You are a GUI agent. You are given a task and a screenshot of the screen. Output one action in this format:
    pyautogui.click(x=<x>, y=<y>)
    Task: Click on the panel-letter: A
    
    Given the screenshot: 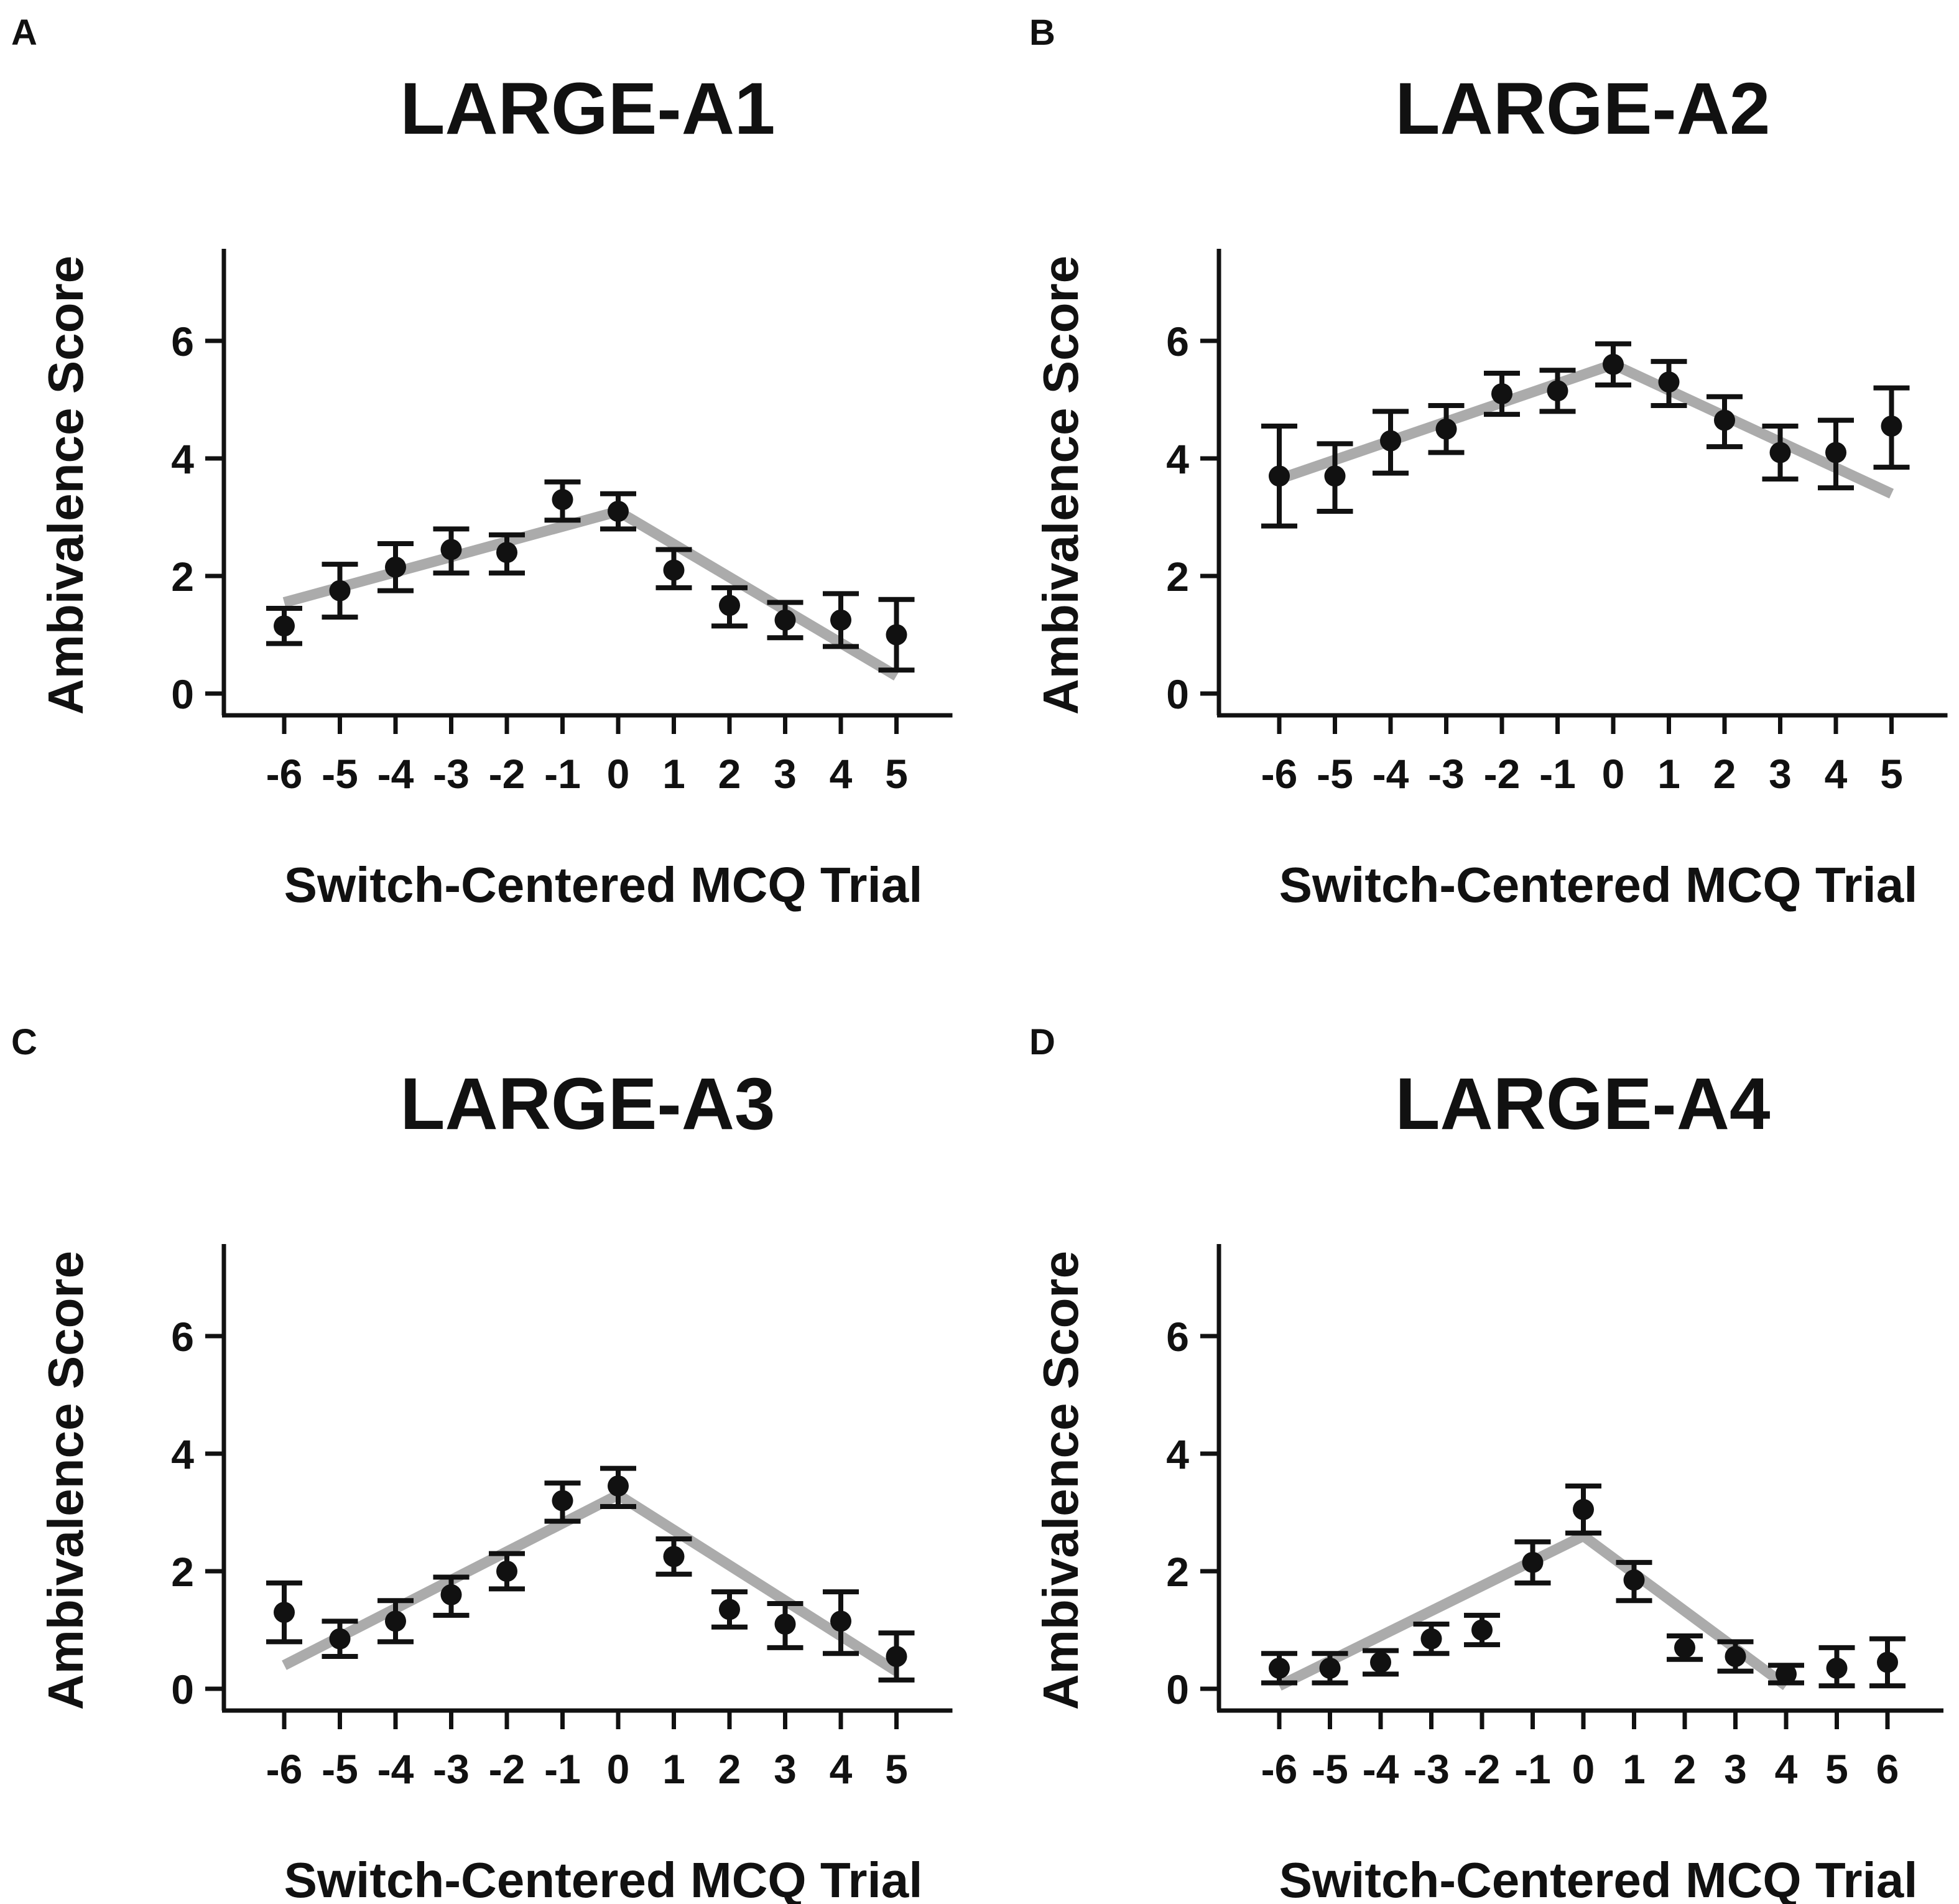 What is the action you would take?
    pyautogui.click(x=24, y=32)
    